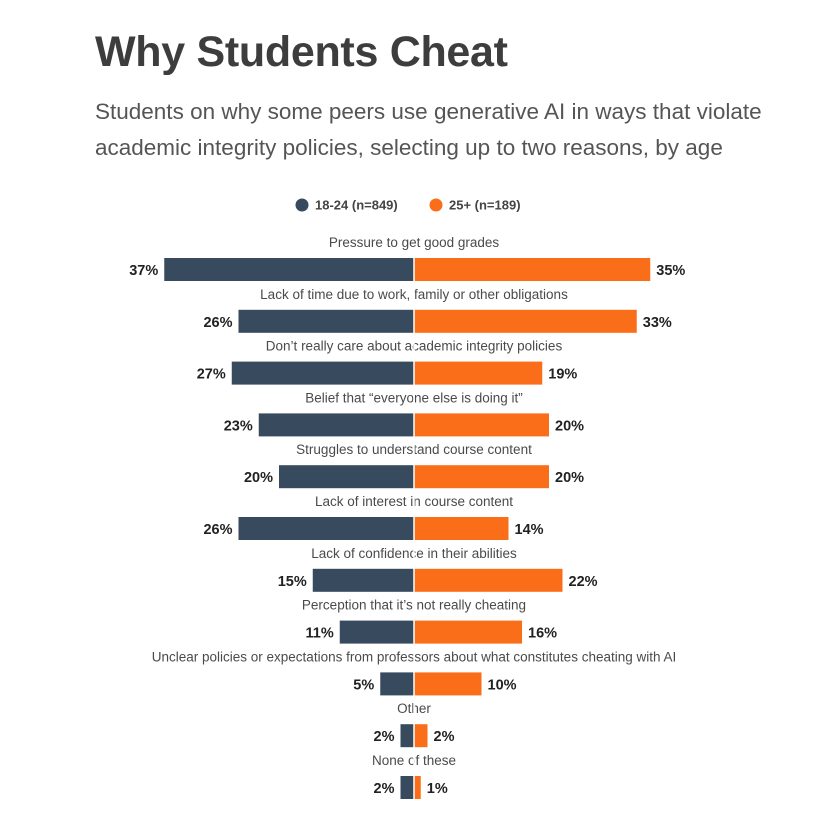  I want to click on value-label-18-24: 37%, so click(143, 271).